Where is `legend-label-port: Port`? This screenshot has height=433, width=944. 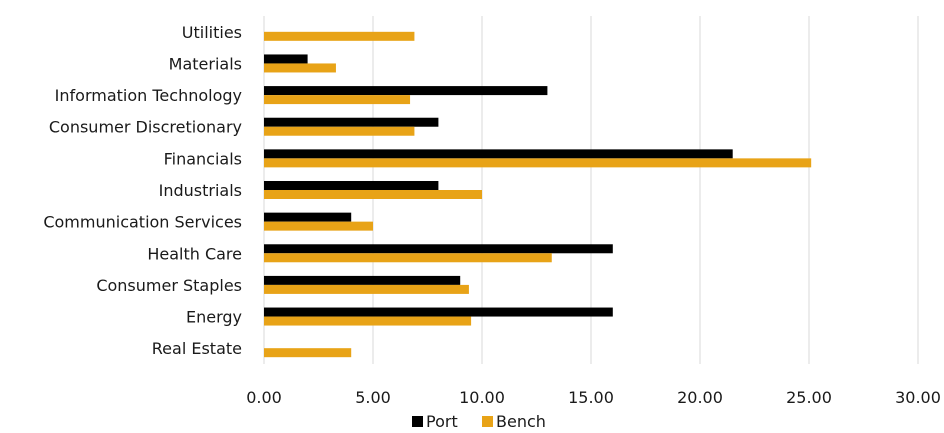 legend-label-port: Port is located at coordinates (442, 421).